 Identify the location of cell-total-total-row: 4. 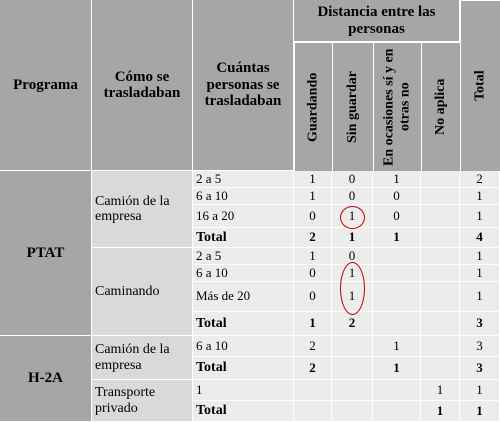
(480, 238).